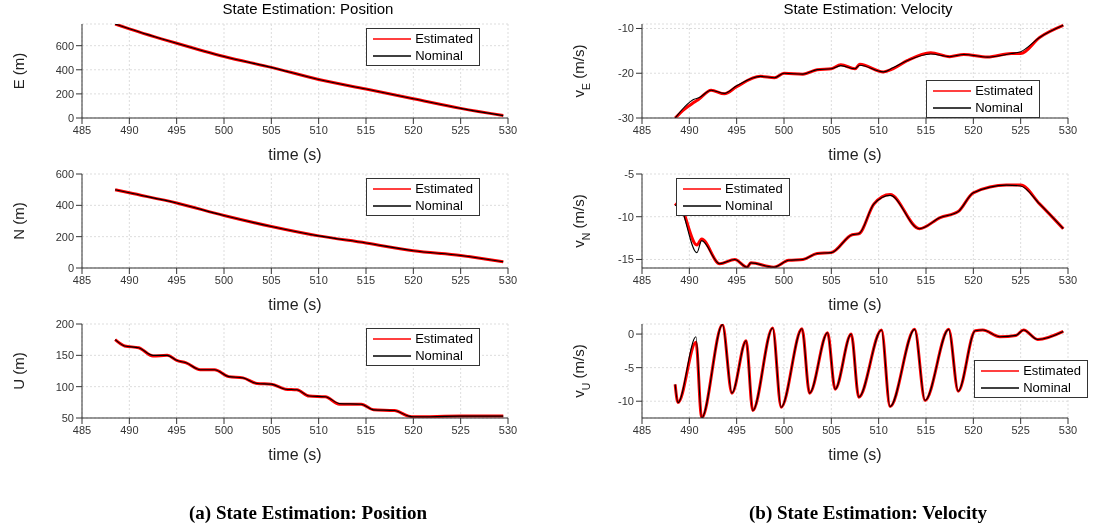 The image size is (1120, 531). I want to click on text: (a) State Estimation: Position, so click(308, 513).